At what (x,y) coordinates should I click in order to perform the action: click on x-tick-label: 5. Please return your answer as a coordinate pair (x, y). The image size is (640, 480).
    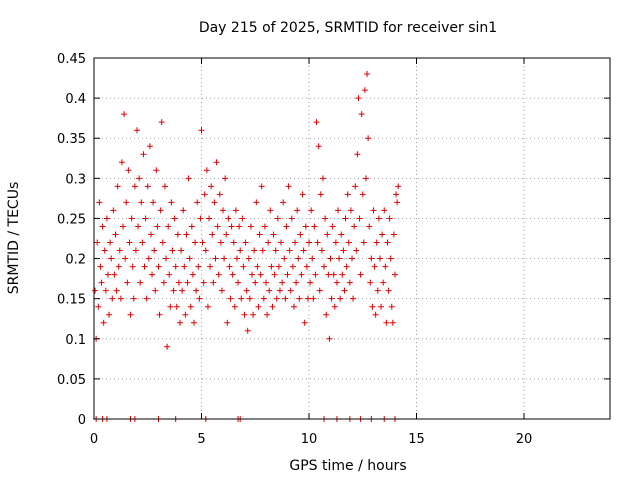
    Looking at the image, I should click on (201, 439).